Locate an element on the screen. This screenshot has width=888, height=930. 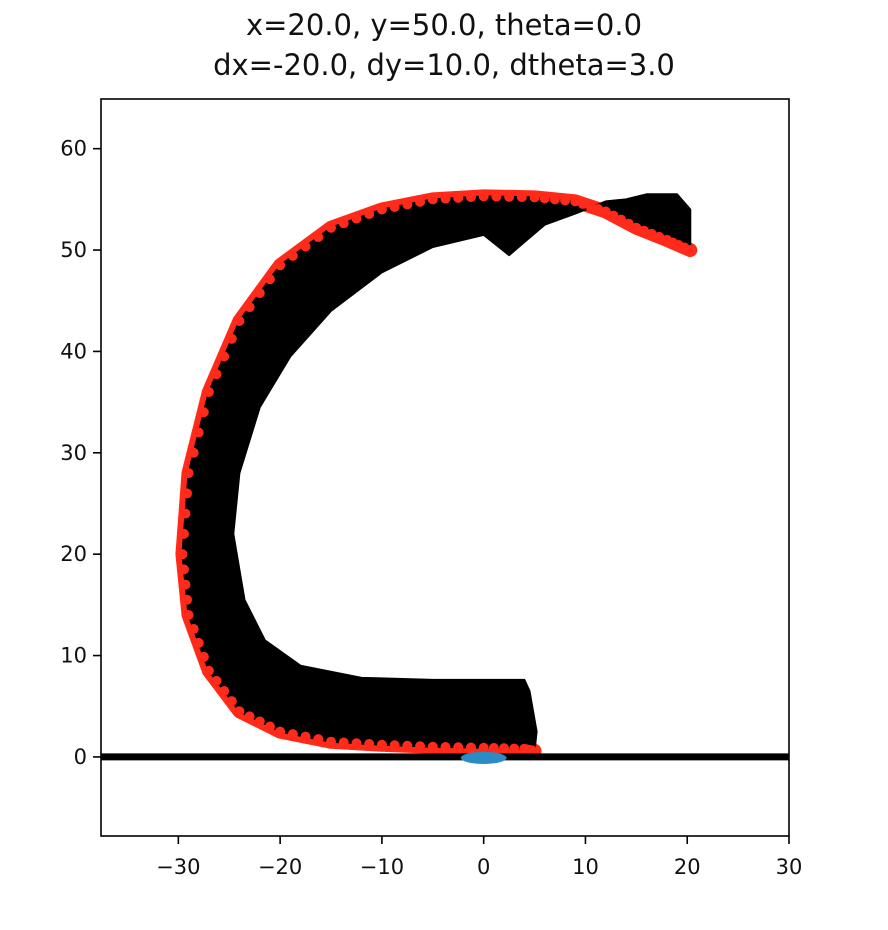
x-axis: −30 −20 −10 0 10 20 30 is located at coordinates (479, 857).